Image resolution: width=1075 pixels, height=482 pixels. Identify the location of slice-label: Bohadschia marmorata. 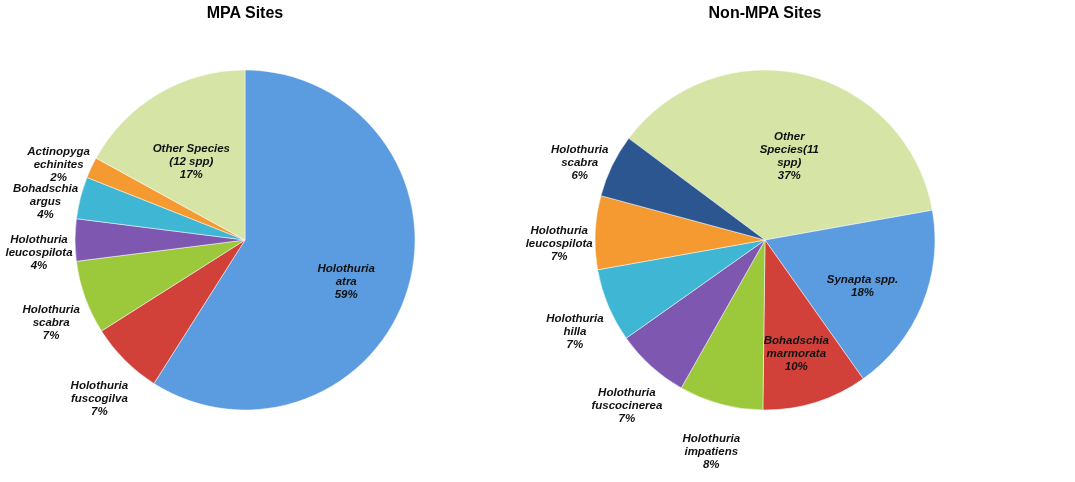
(796, 346).